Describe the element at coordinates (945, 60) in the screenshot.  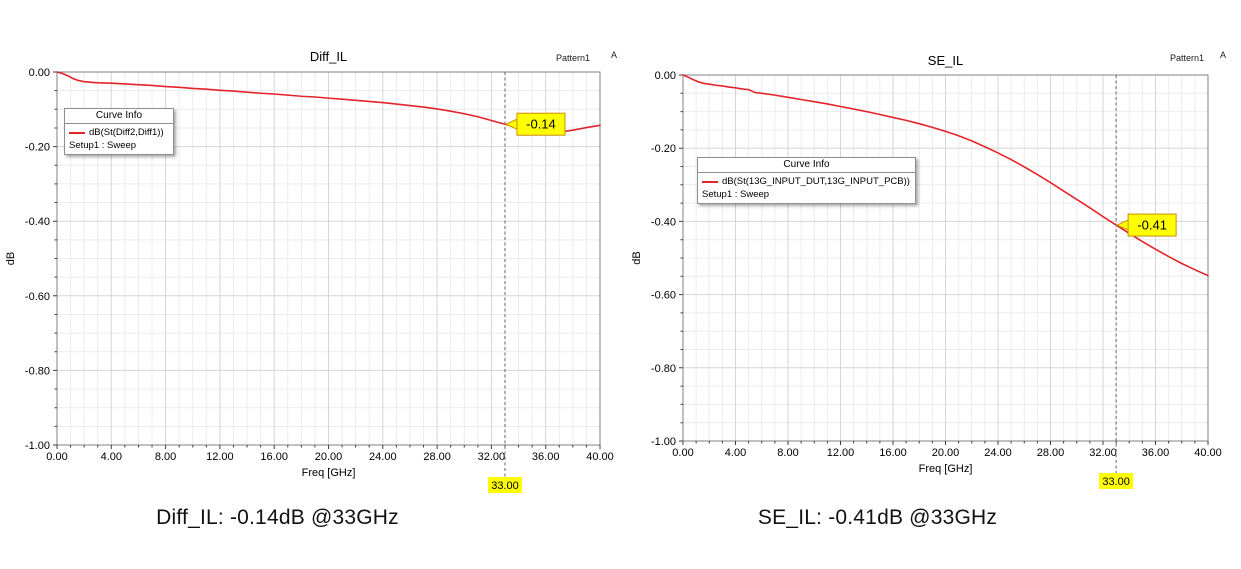
I see `chart-title-se-il: SE_IL` at that location.